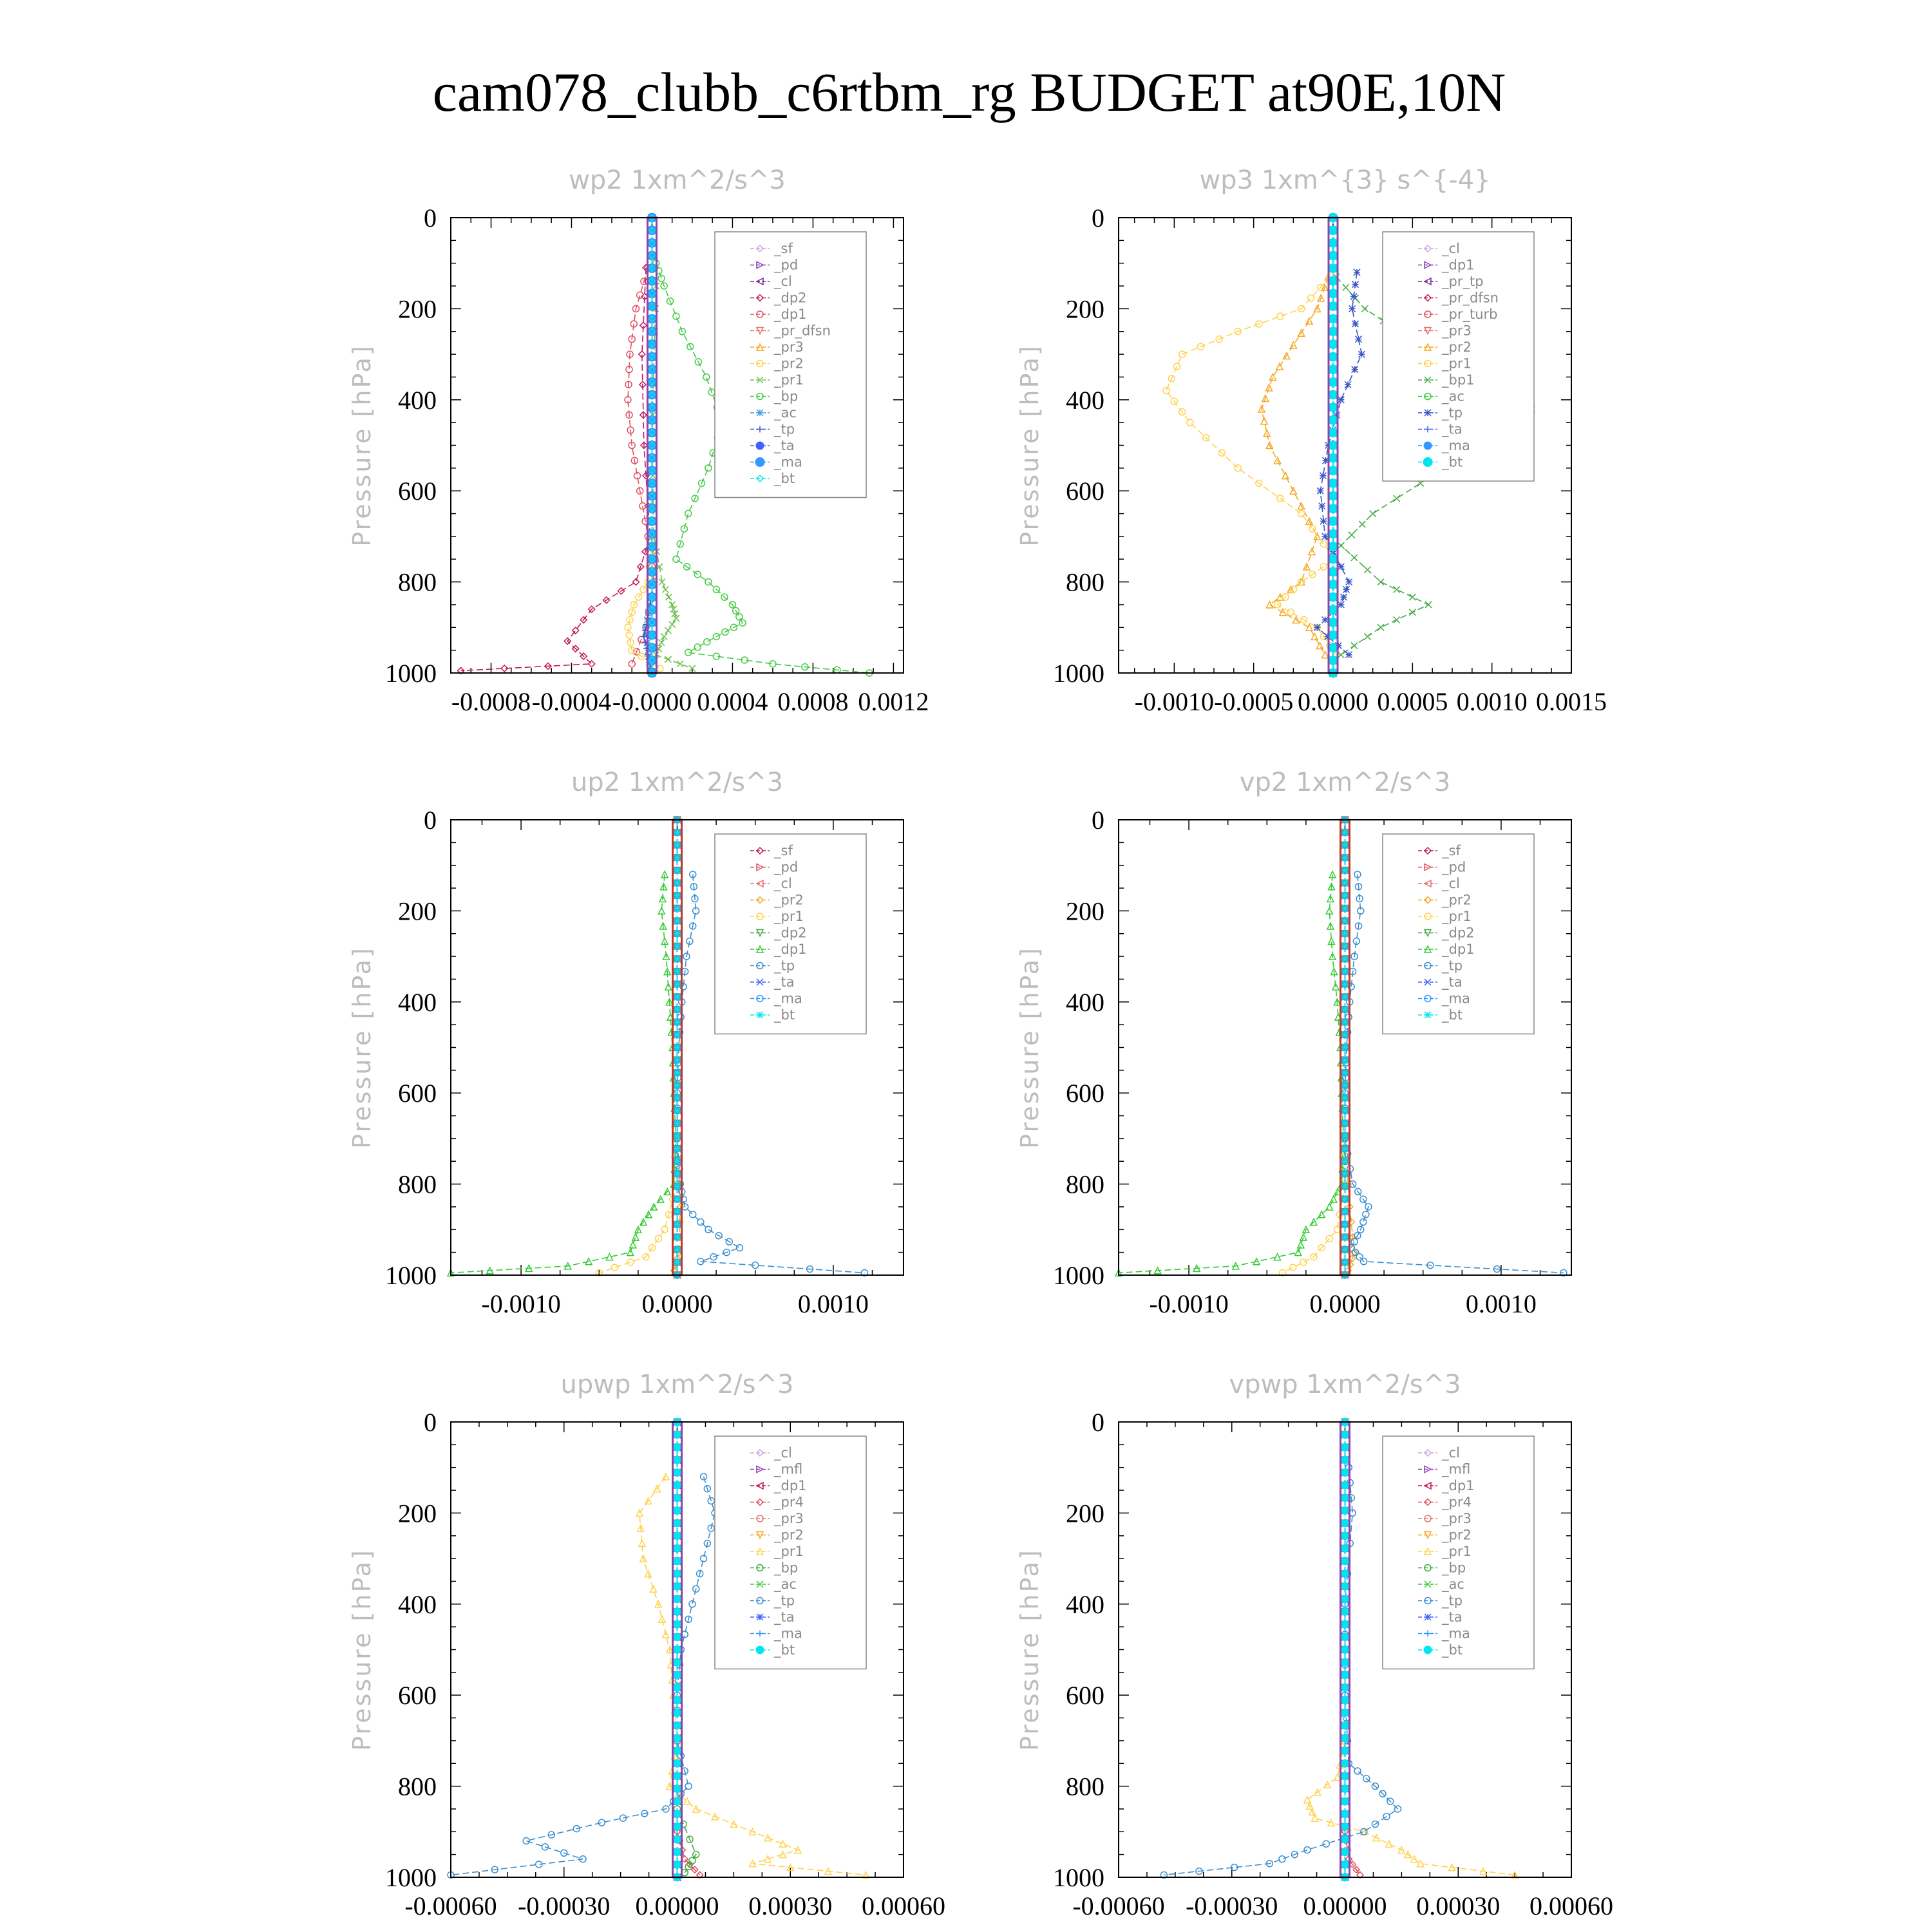 Image resolution: width=1932 pixels, height=1932 pixels. What do you see at coordinates (1457, 1519) in the screenshot?
I see `legend-label: _pr3` at bounding box center [1457, 1519].